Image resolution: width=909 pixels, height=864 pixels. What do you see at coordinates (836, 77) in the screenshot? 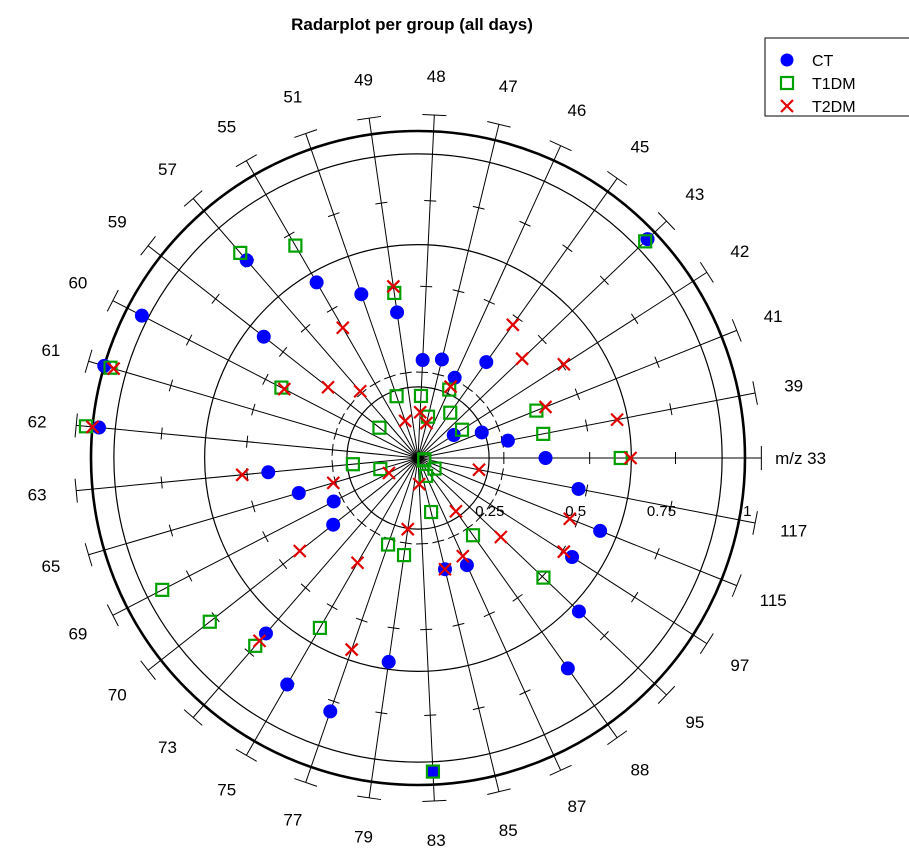
I see `legend: CT T1DM T2DM` at bounding box center [836, 77].